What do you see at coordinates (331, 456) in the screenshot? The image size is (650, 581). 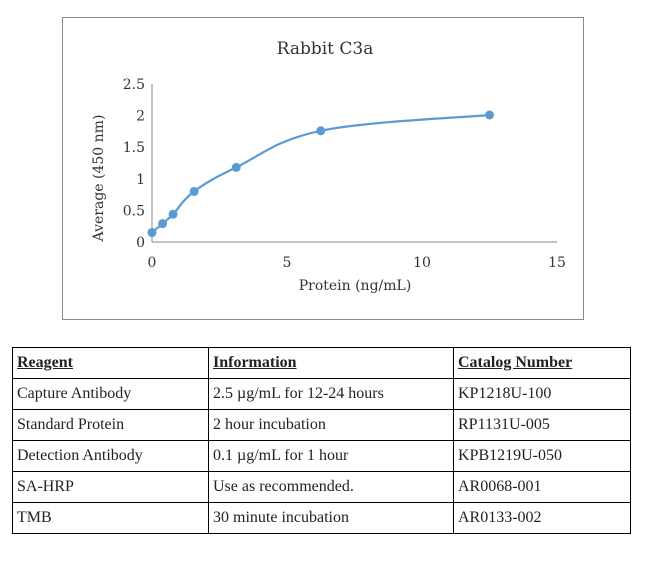 I see `cell-information: 0.1 µg/mL for 1 hour` at bounding box center [331, 456].